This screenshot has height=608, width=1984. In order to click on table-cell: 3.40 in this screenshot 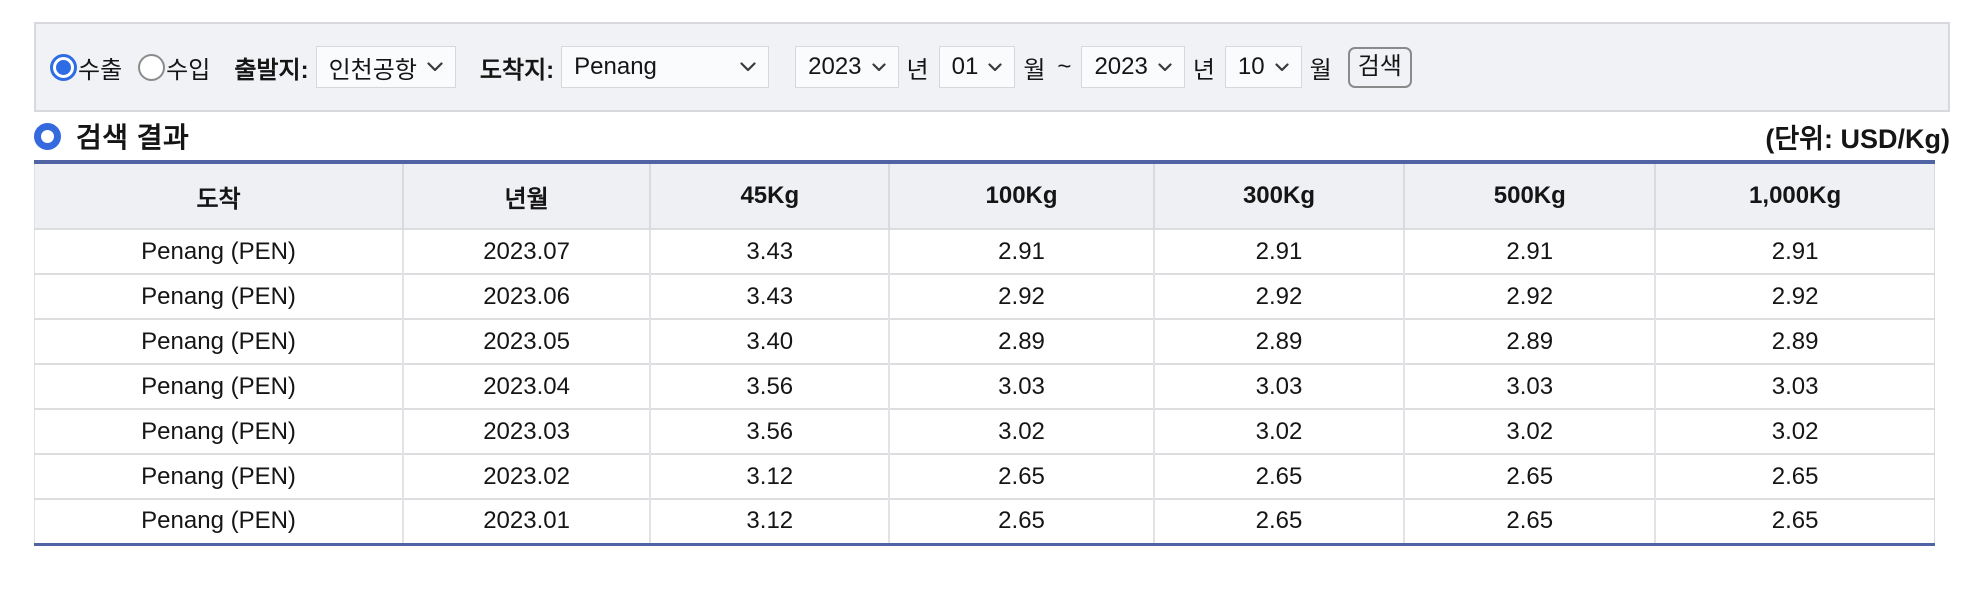, I will do `click(769, 341)`.